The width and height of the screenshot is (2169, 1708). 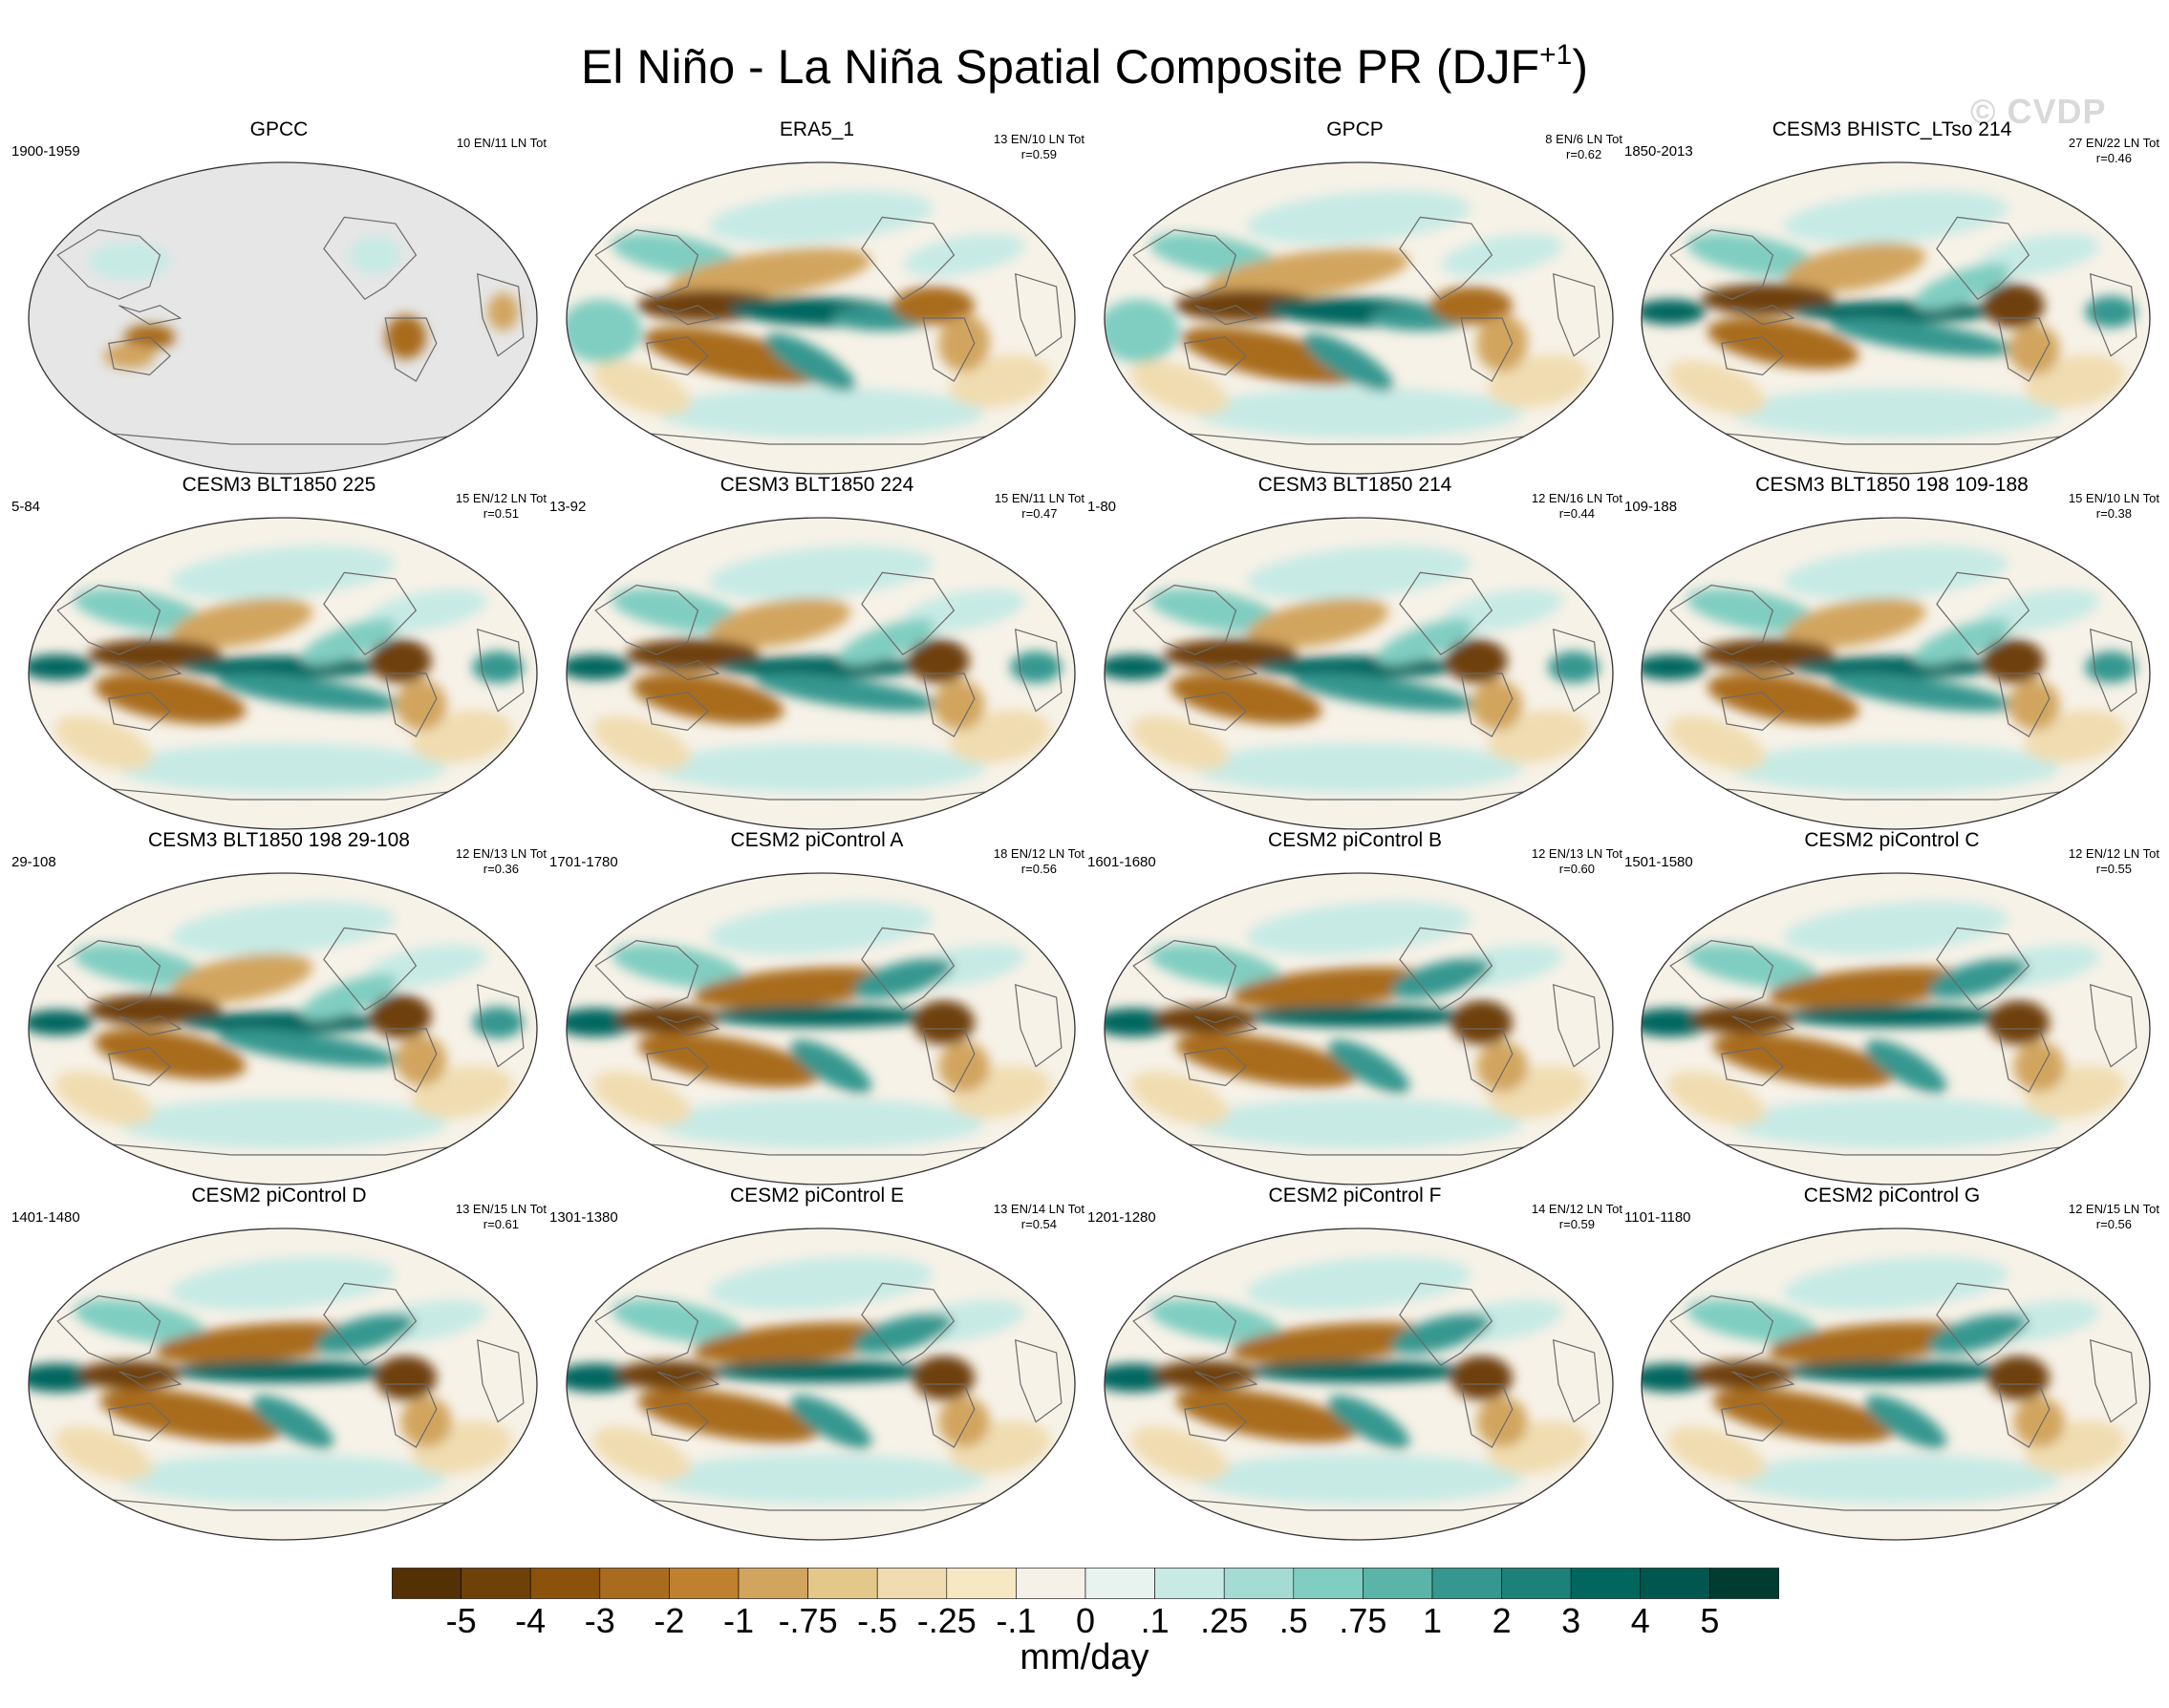 What do you see at coordinates (817, 485) in the screenshot?
I see `panel-title: CESM3 BLT1850 224` at bounding box center [817, 485].